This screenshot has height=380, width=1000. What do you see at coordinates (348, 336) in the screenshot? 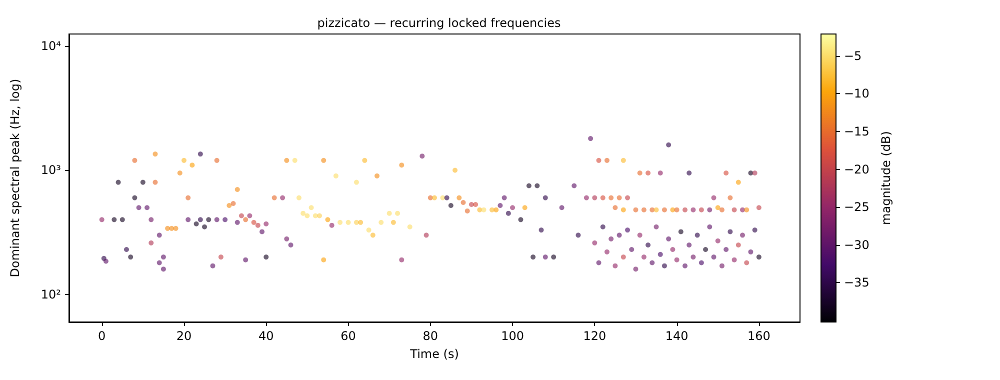
I see `x-tick-label: 60` at bounding box center [348, 336].